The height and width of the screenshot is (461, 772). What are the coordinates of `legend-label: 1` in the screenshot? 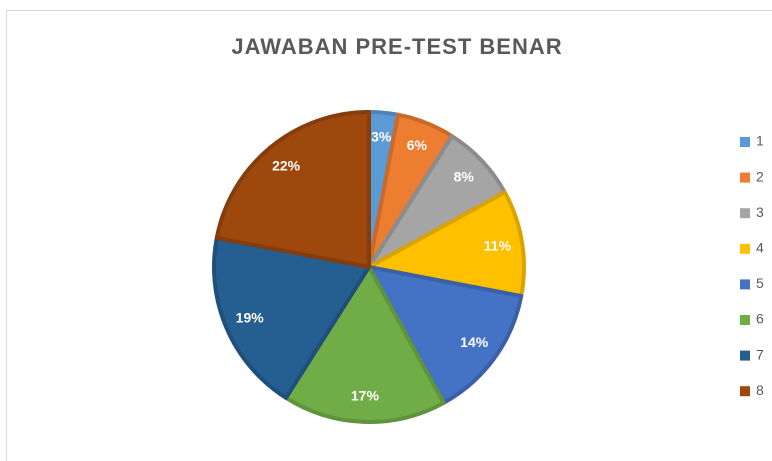 It's located at (760, 141).